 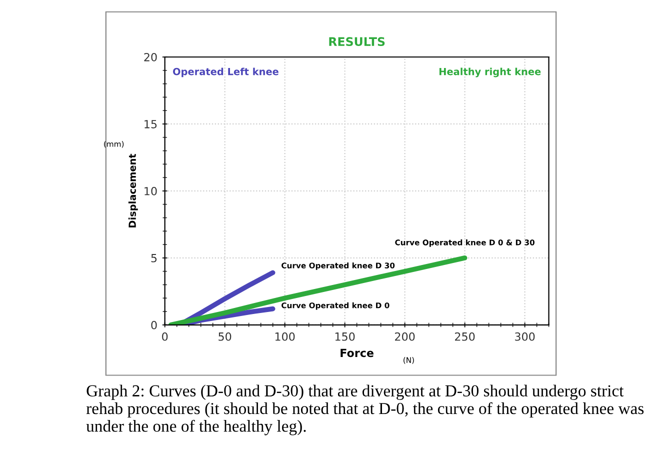 I want to click on y-tick-label: 0, so click(x=154, y=325).